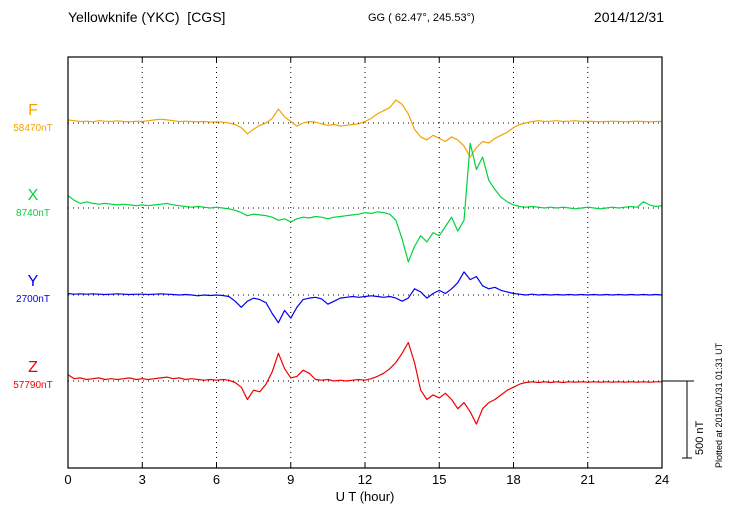  I want to click on x-tick-label: 0, so click(68, 479).